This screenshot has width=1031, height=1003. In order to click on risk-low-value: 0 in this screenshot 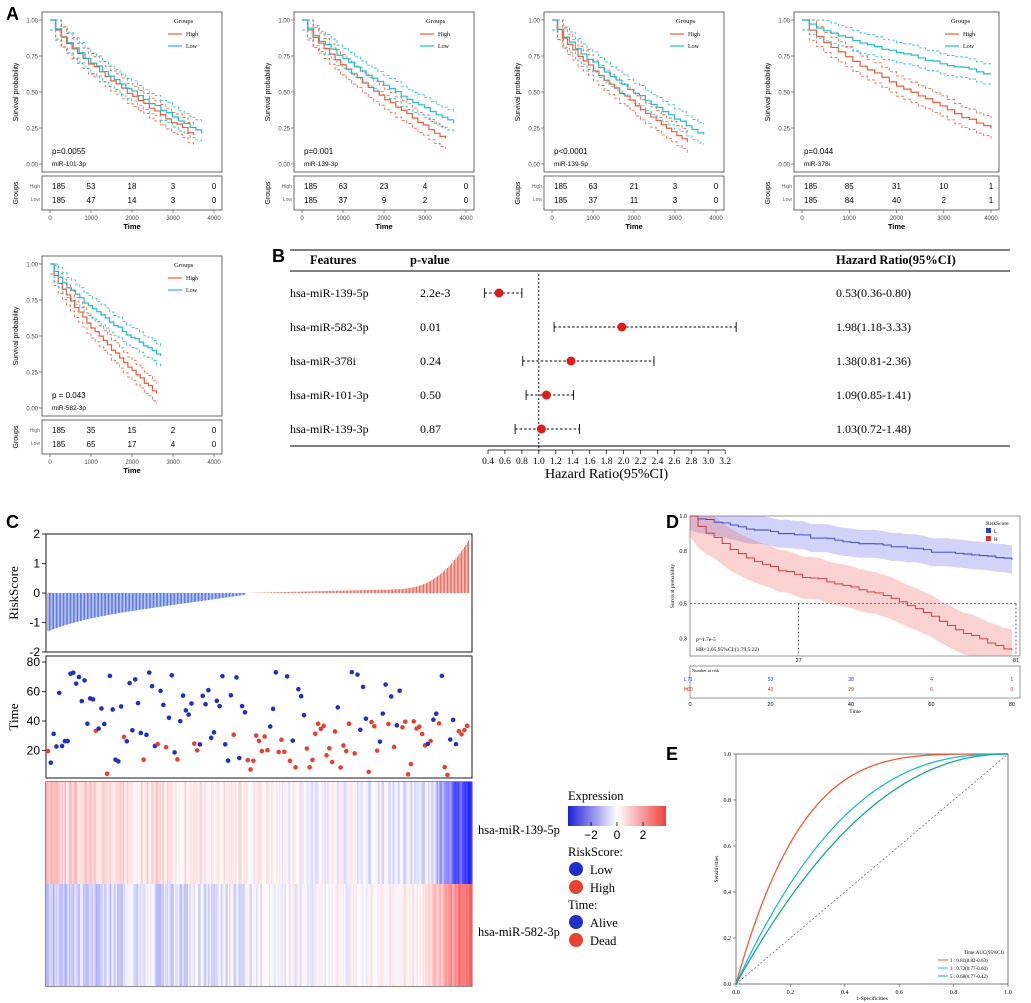, I will do `click(466, 200)`.